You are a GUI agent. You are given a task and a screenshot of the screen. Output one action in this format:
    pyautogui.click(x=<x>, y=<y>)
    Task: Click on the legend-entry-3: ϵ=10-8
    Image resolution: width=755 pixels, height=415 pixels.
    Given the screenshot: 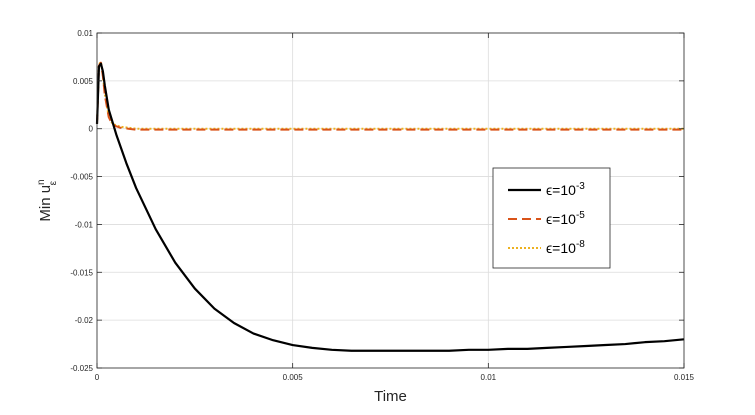 What is the action you would take?
    pyautogui.click(x=565, y=247)
    